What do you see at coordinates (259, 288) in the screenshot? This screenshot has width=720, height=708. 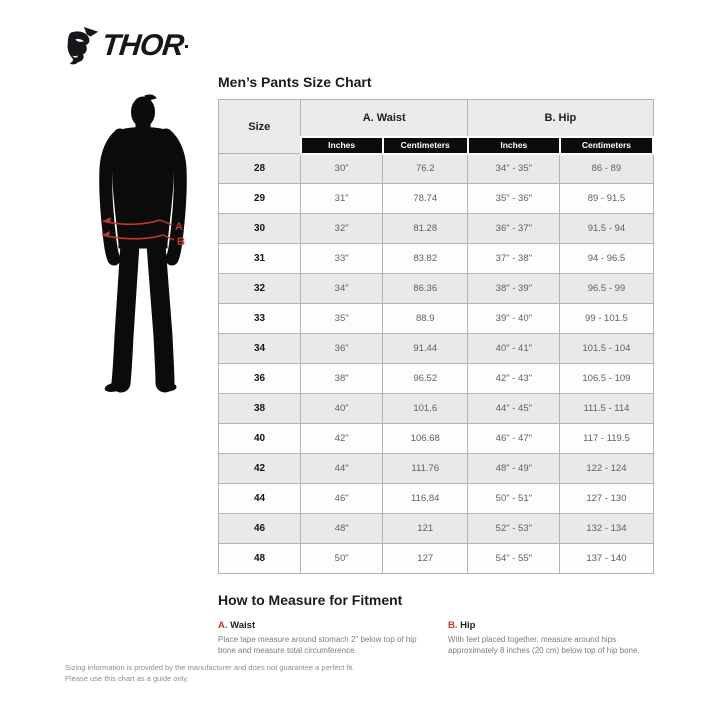 I see `size-cell: 32` at bounding box center [259, 288].